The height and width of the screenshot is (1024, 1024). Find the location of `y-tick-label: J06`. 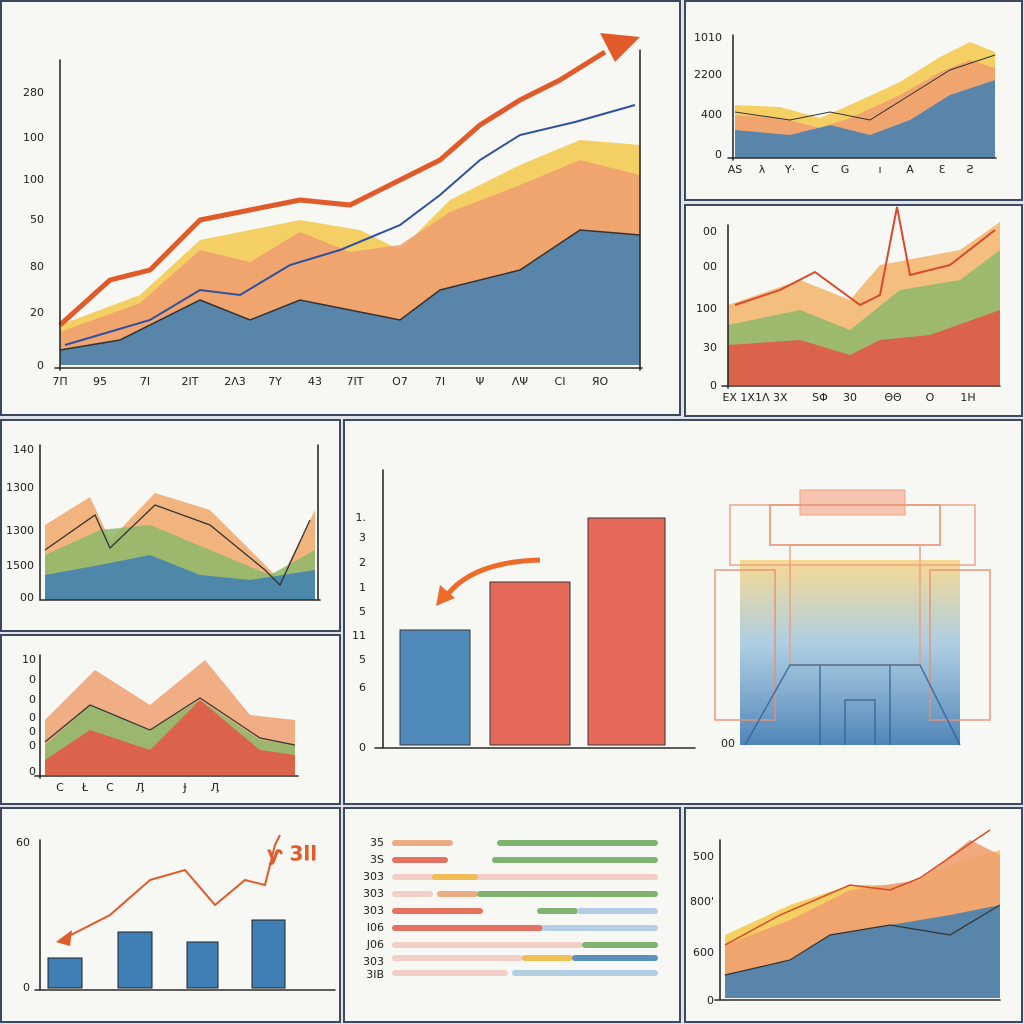

y-tick-label: J06 is located at coordinates (375, 944).